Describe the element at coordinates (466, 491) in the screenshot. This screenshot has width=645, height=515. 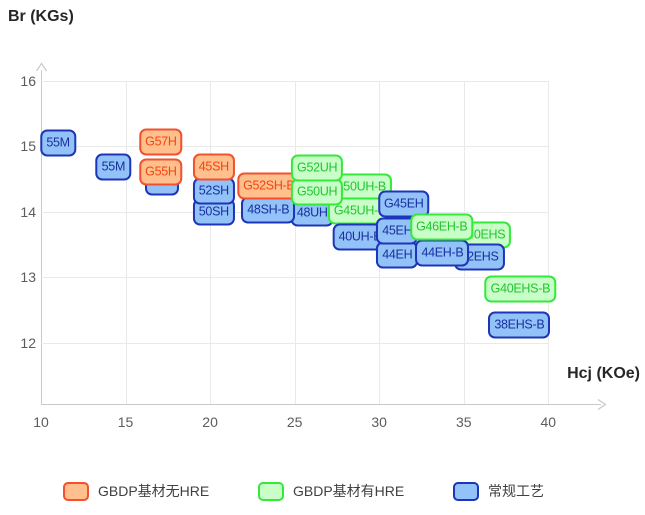
I see `blue-swatch-icon` at that location.